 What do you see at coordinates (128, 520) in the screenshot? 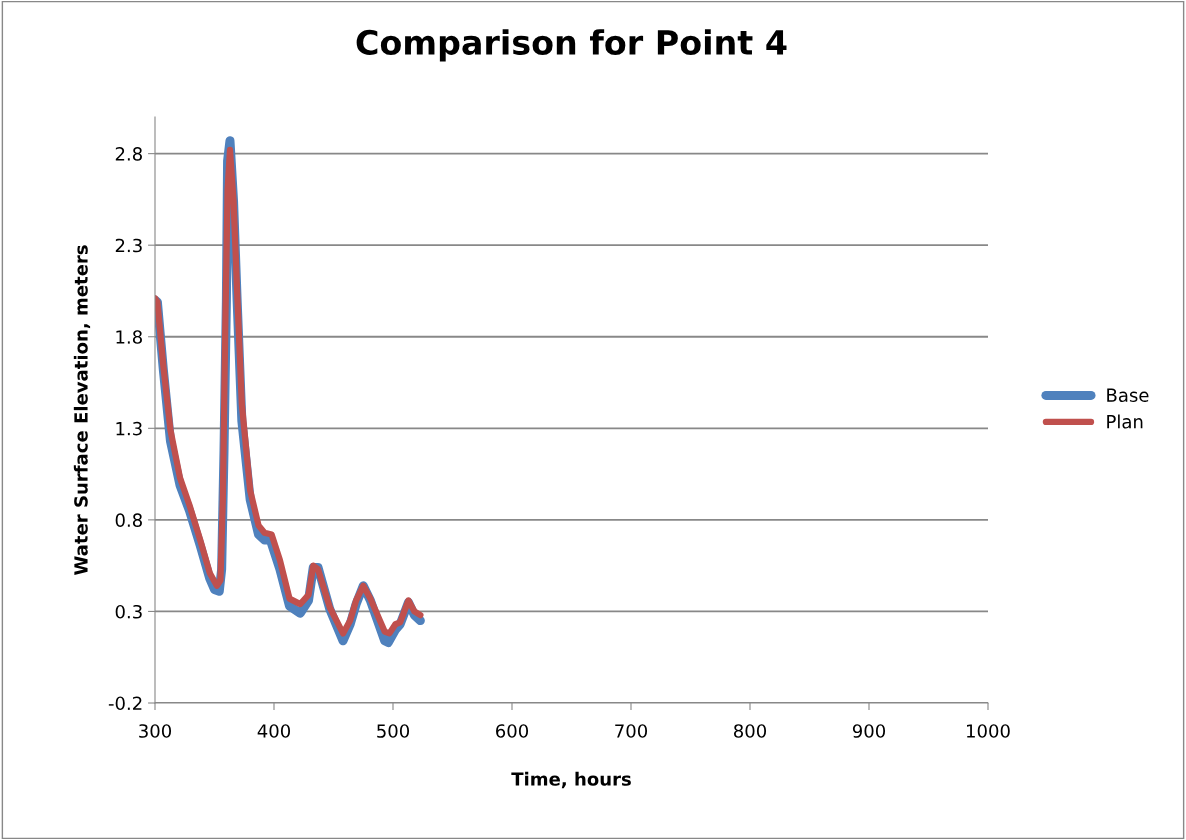
I see `y-tick-label: 0.8` at bounding box center [128, 520].